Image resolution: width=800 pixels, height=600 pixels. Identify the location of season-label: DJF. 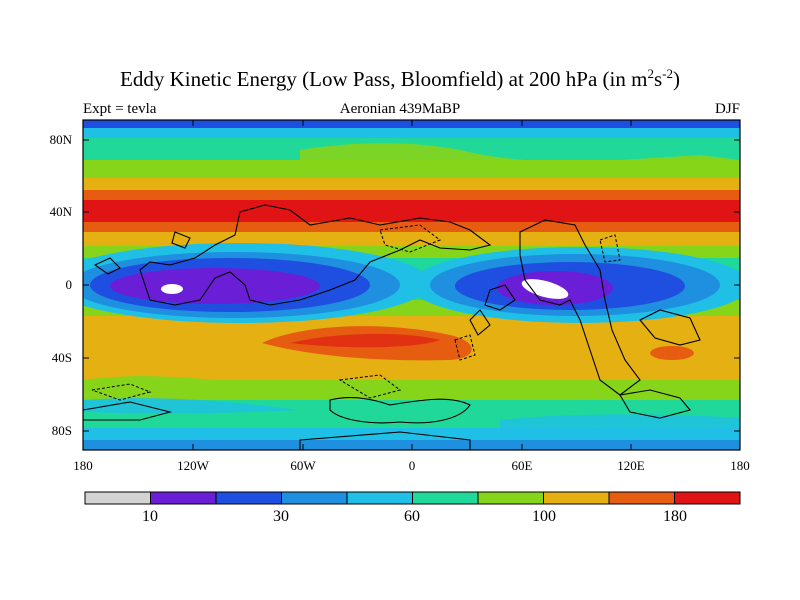
(727, 109).